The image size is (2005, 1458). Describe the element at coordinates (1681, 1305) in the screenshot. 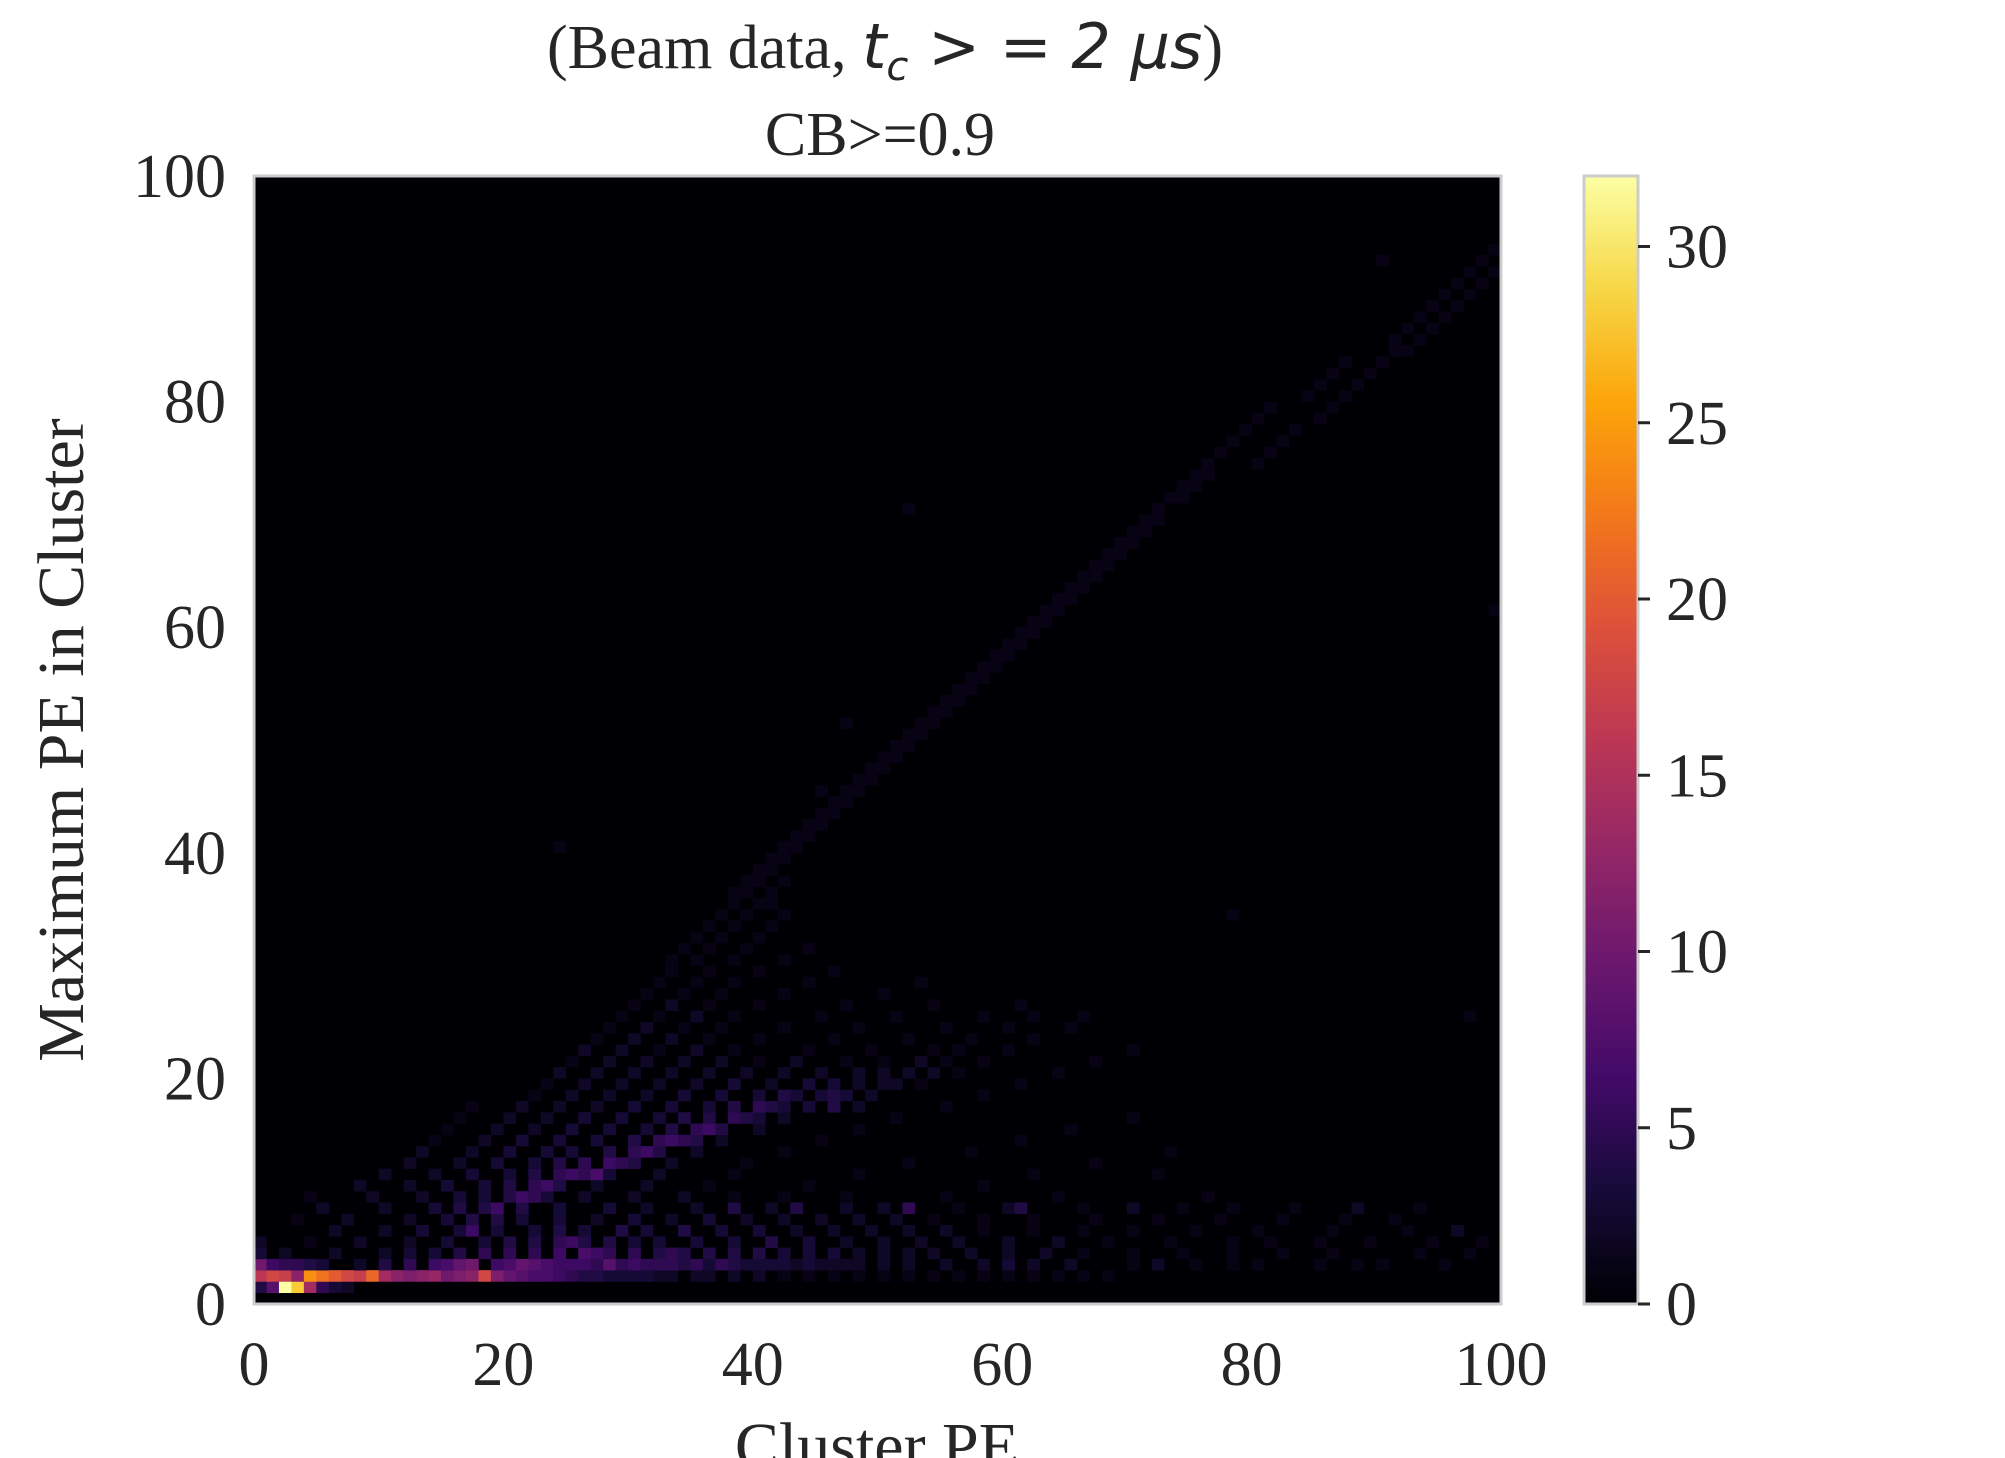

I see `colorbar-tick-label: 0` at that location.